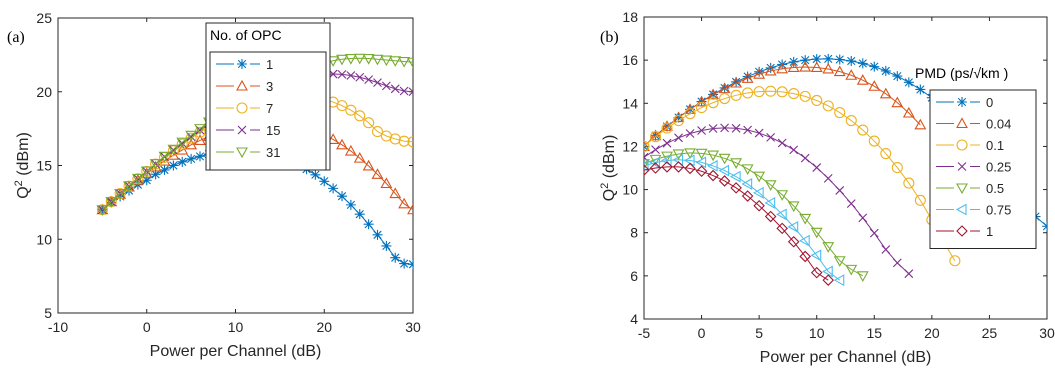 The height and width of the screenshot is (374, 1055). Describe the element at coordinates (16, 37) in the screenshot. I see `panel-label: (a)` at that location.